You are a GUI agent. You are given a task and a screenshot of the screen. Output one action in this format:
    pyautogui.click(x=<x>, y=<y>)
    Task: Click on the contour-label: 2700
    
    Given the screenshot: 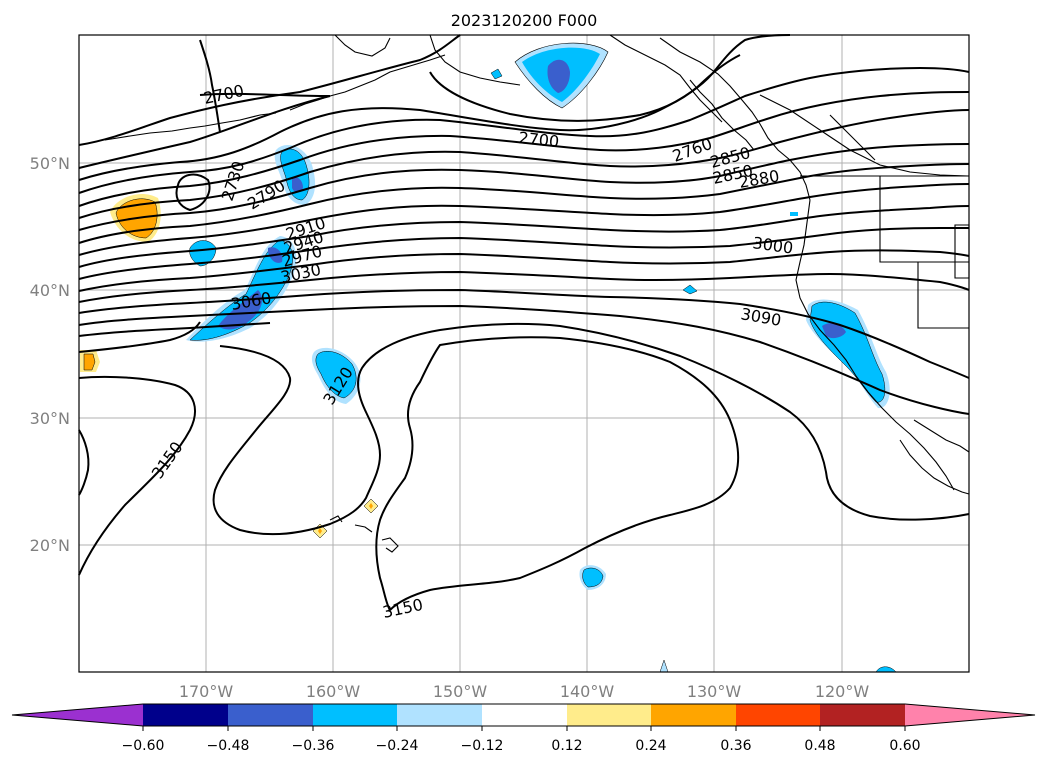 What is the action you would take?
    pyautogui.click(x=539, y=139)
    